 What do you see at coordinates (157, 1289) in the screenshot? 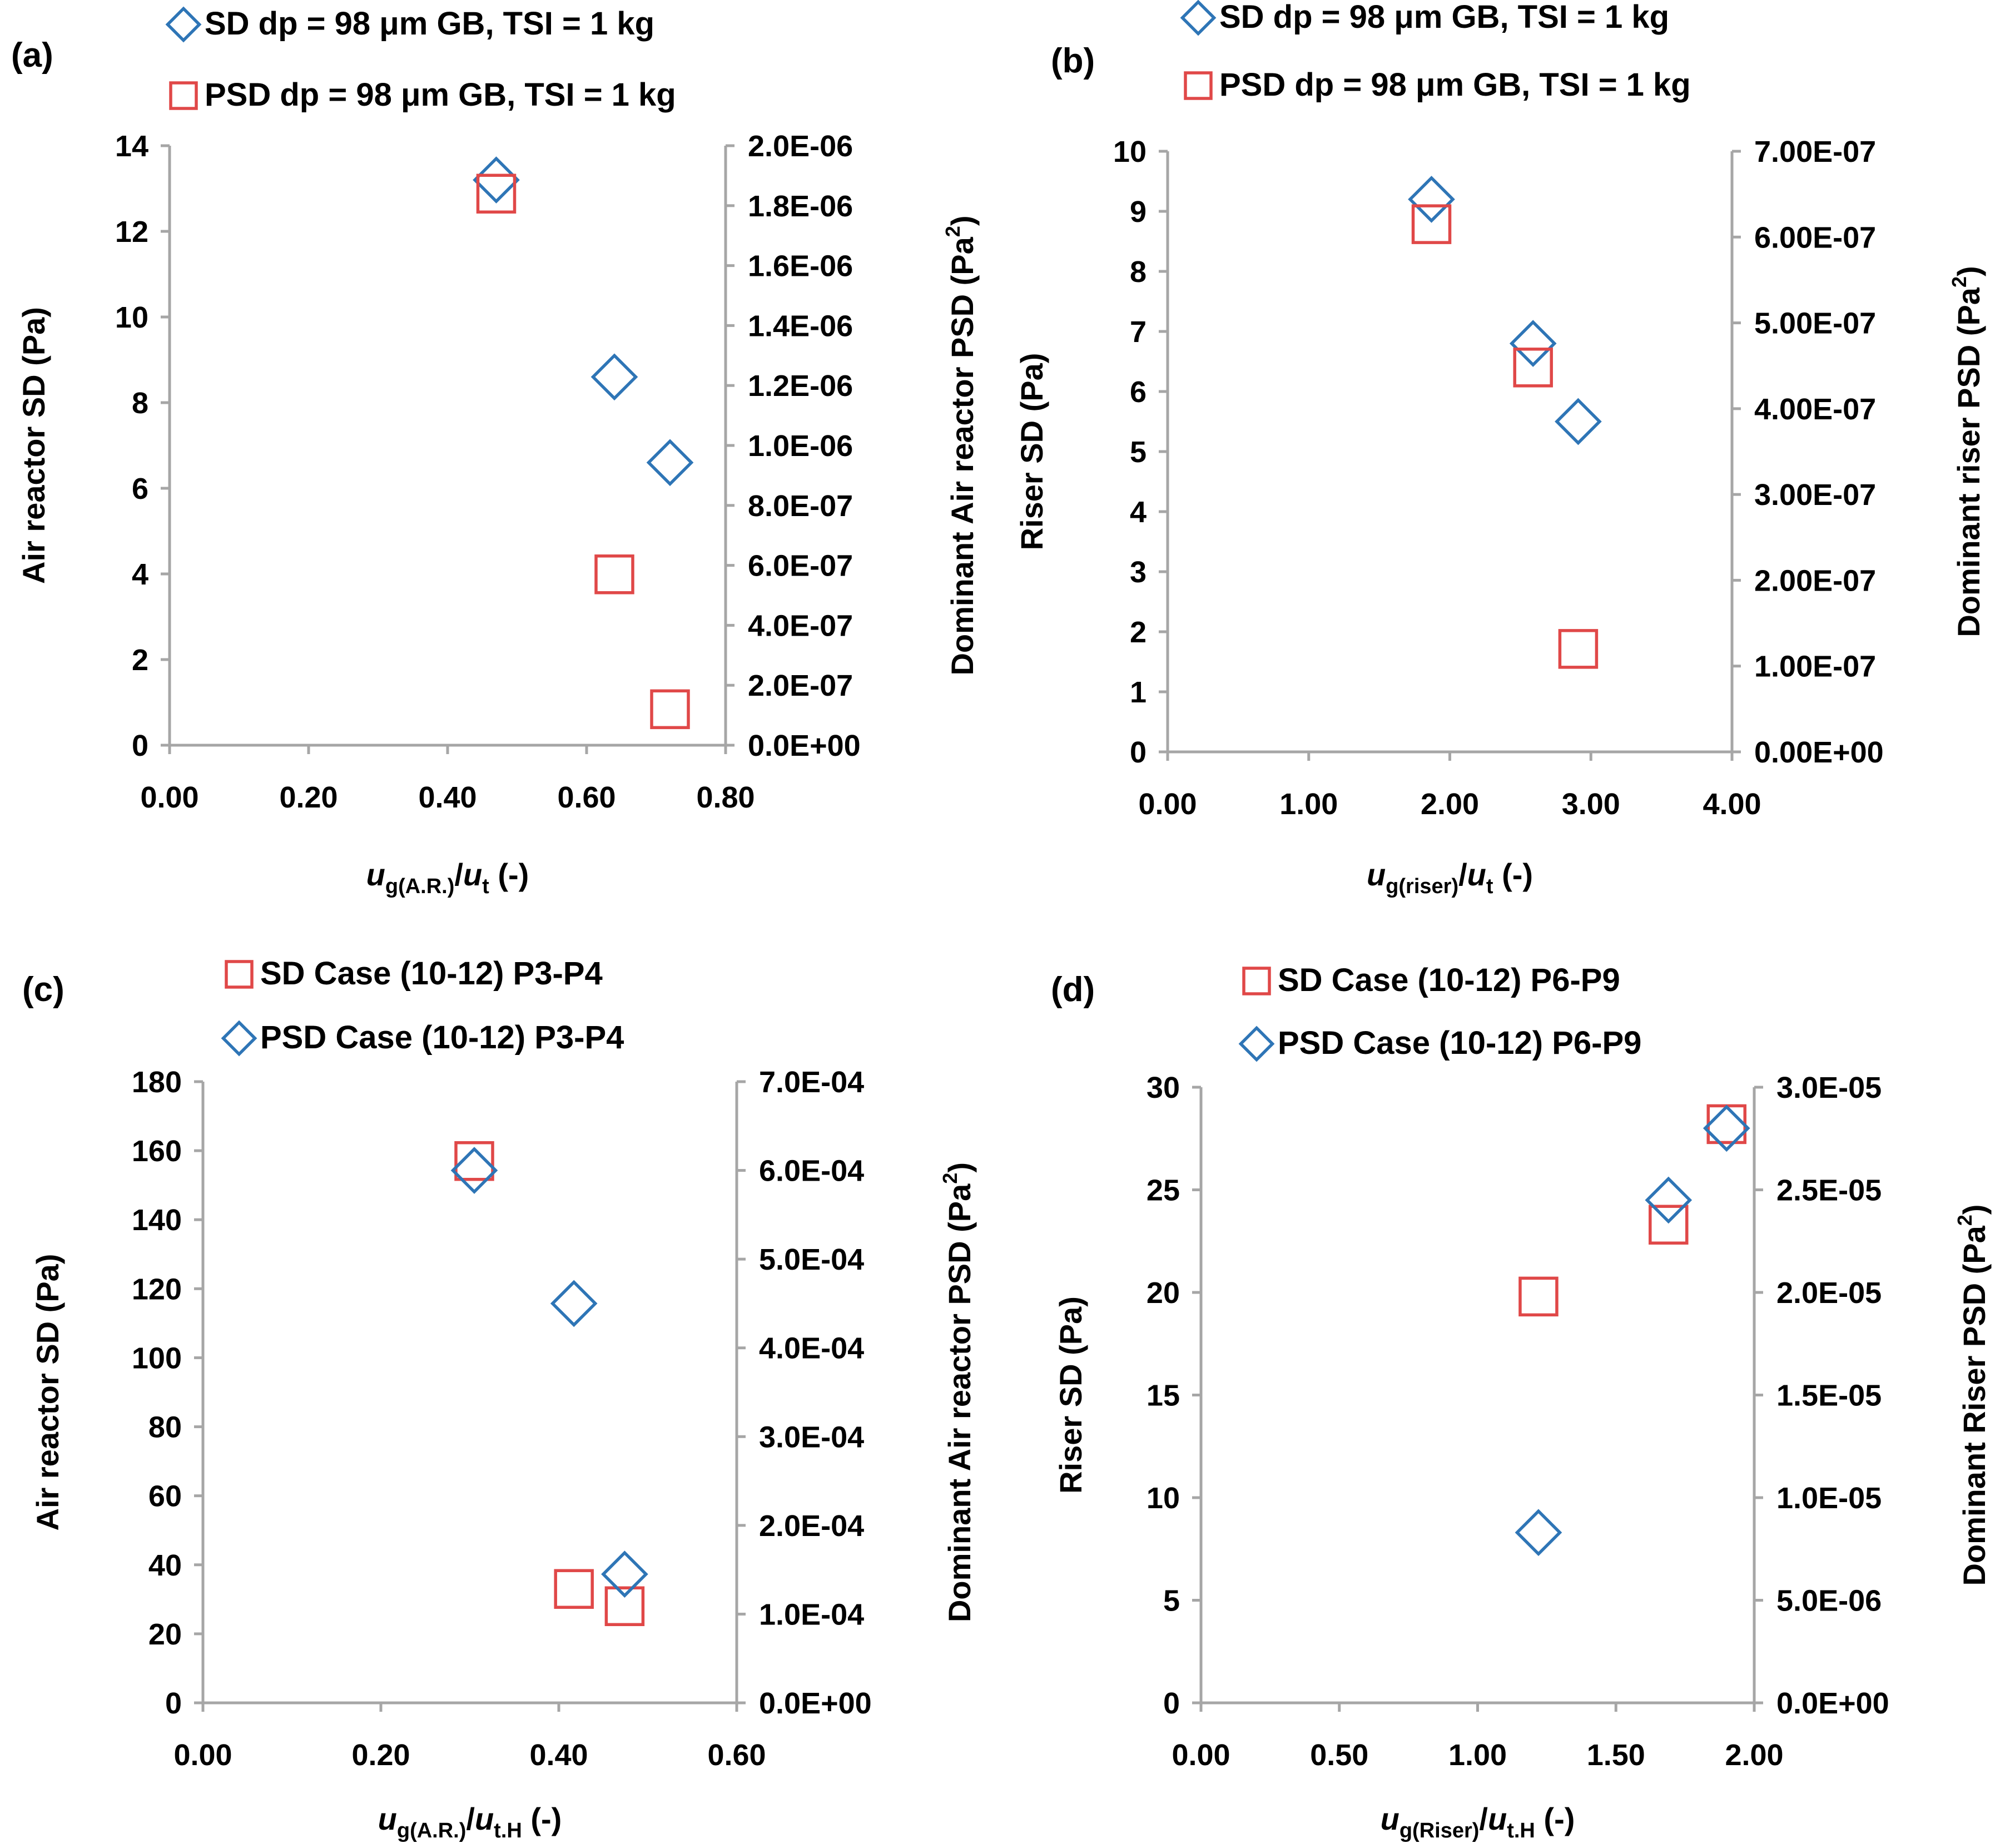
I see `y-tick-label: 120` at bounding box center [157, 1289].